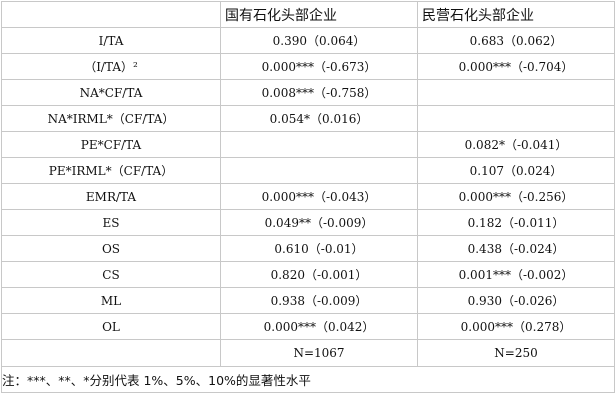  I want to click on table-row: OS 0.610（-0.01） 0.438（-0.024）, so click(308, 248).